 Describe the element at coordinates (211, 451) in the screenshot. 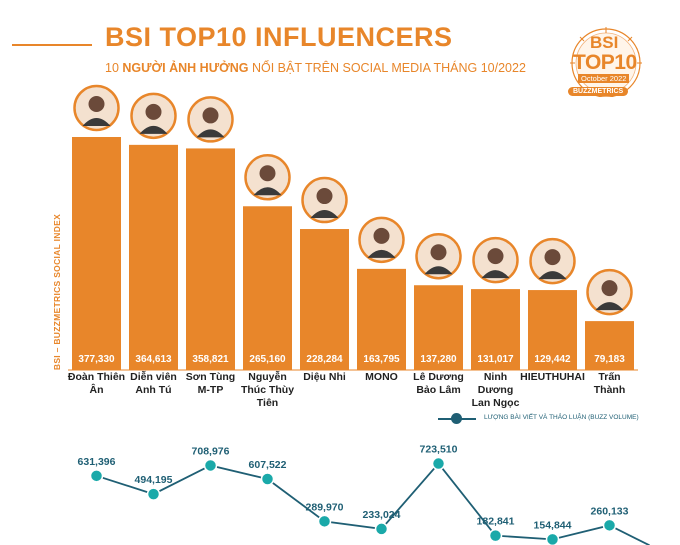

I see `line-value-label: 708,976` at that location.